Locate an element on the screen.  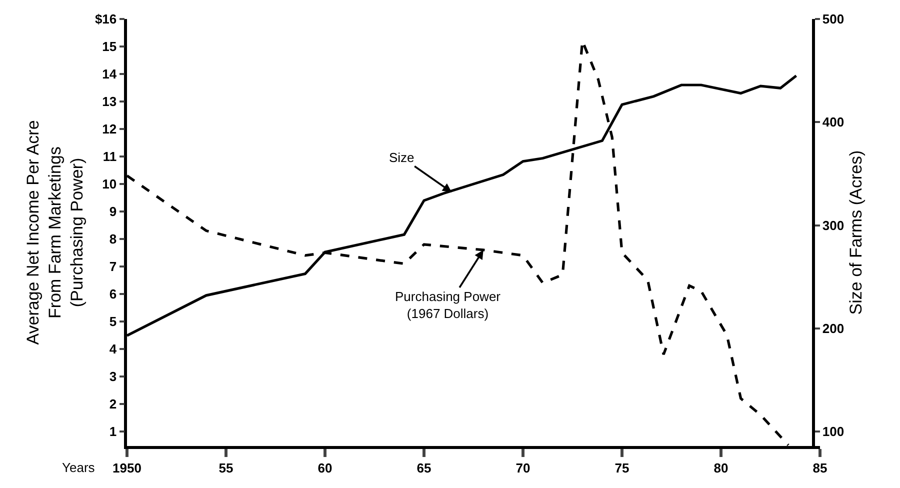
y-tick-label: 9 is located at coordinates (113, 212).